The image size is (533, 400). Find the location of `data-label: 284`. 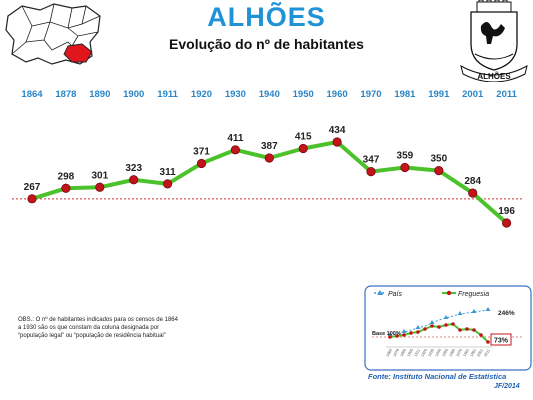

data-label: 284 is located at coordinates (472, 181).